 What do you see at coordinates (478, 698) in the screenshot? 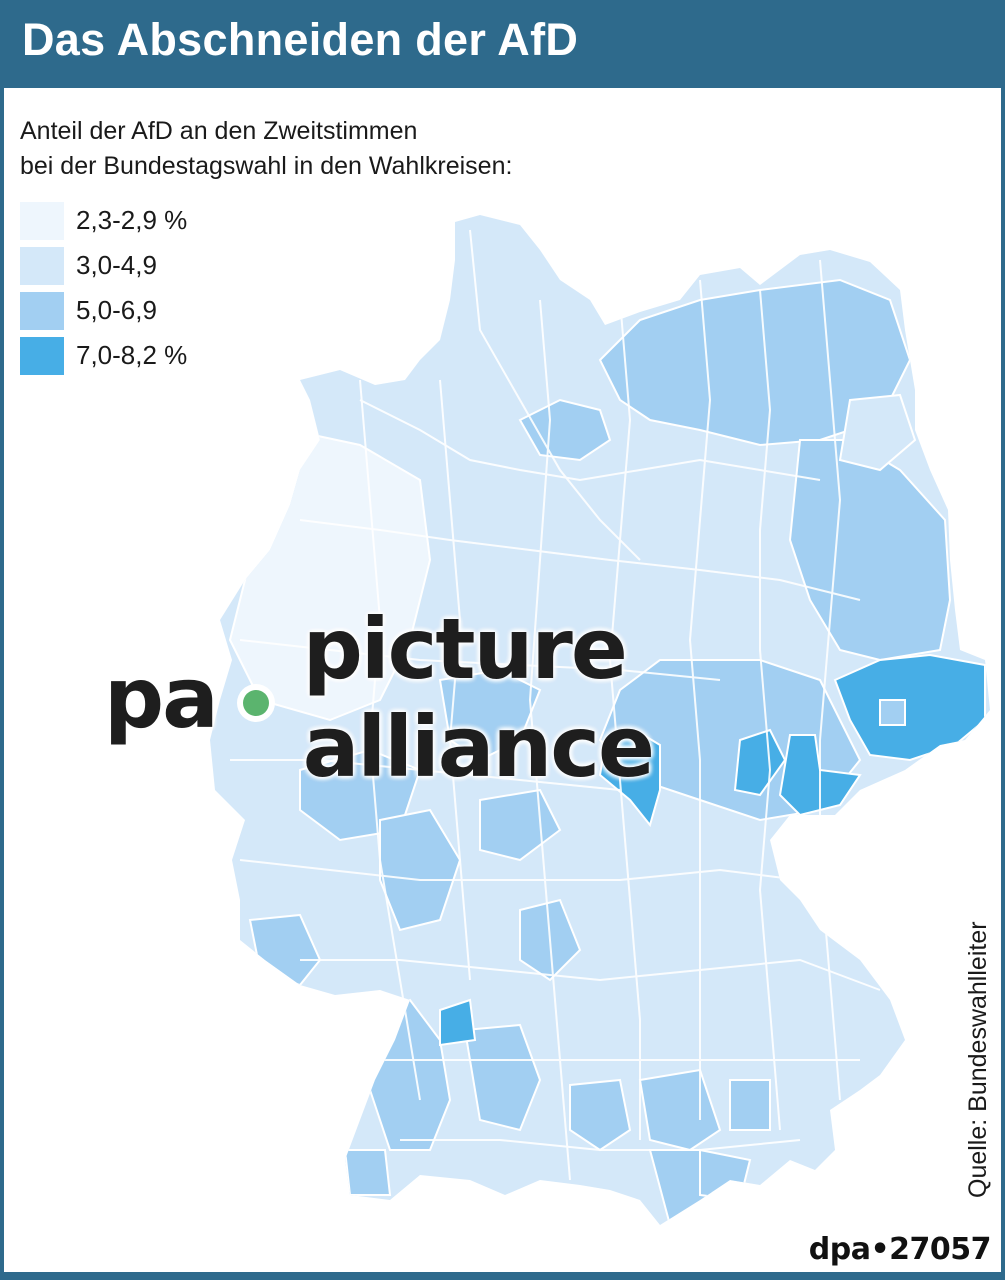
I see `watermark-text: picture alliance` at bounding box center [478, 698].